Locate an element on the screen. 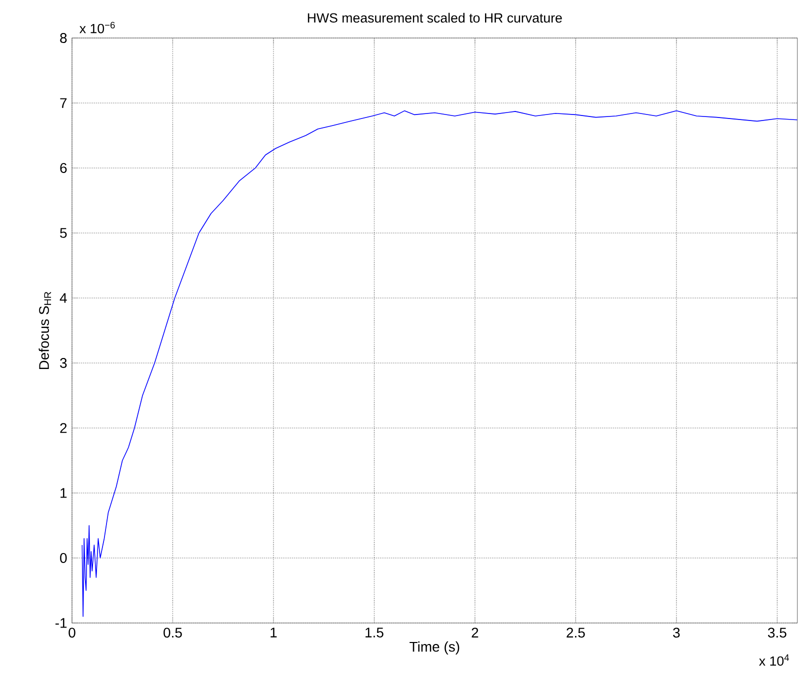  y-tick-label: -1 is located at coordinates (61, 623).